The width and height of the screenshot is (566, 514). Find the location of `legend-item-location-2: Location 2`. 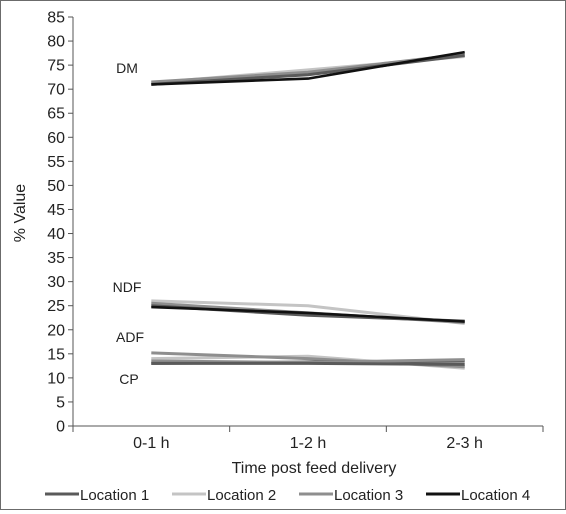

legend-item-location-2: Location 2 is located at coordinates (224, 495).